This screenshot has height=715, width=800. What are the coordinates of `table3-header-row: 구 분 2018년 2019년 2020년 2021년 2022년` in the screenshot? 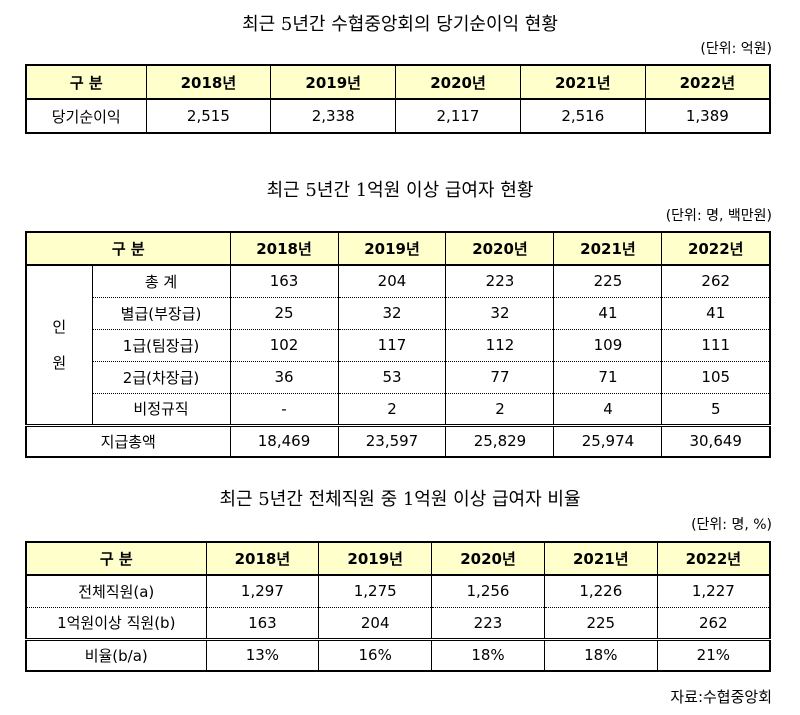 It's located at (398, 558).